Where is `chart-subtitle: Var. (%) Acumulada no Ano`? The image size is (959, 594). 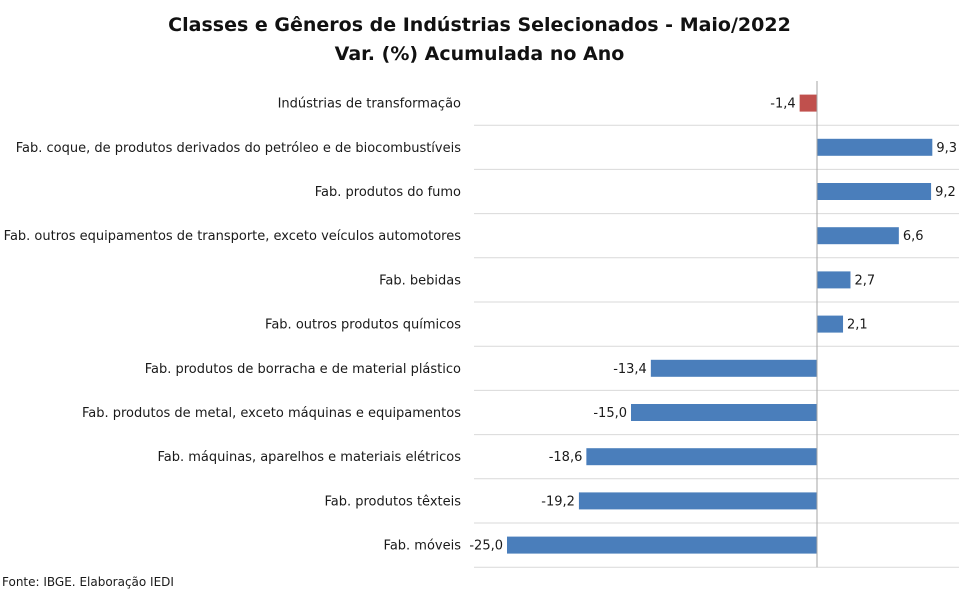 chart-subtitle: Var. (%) Acumulada no Ano is located at coordinates (479, 54).